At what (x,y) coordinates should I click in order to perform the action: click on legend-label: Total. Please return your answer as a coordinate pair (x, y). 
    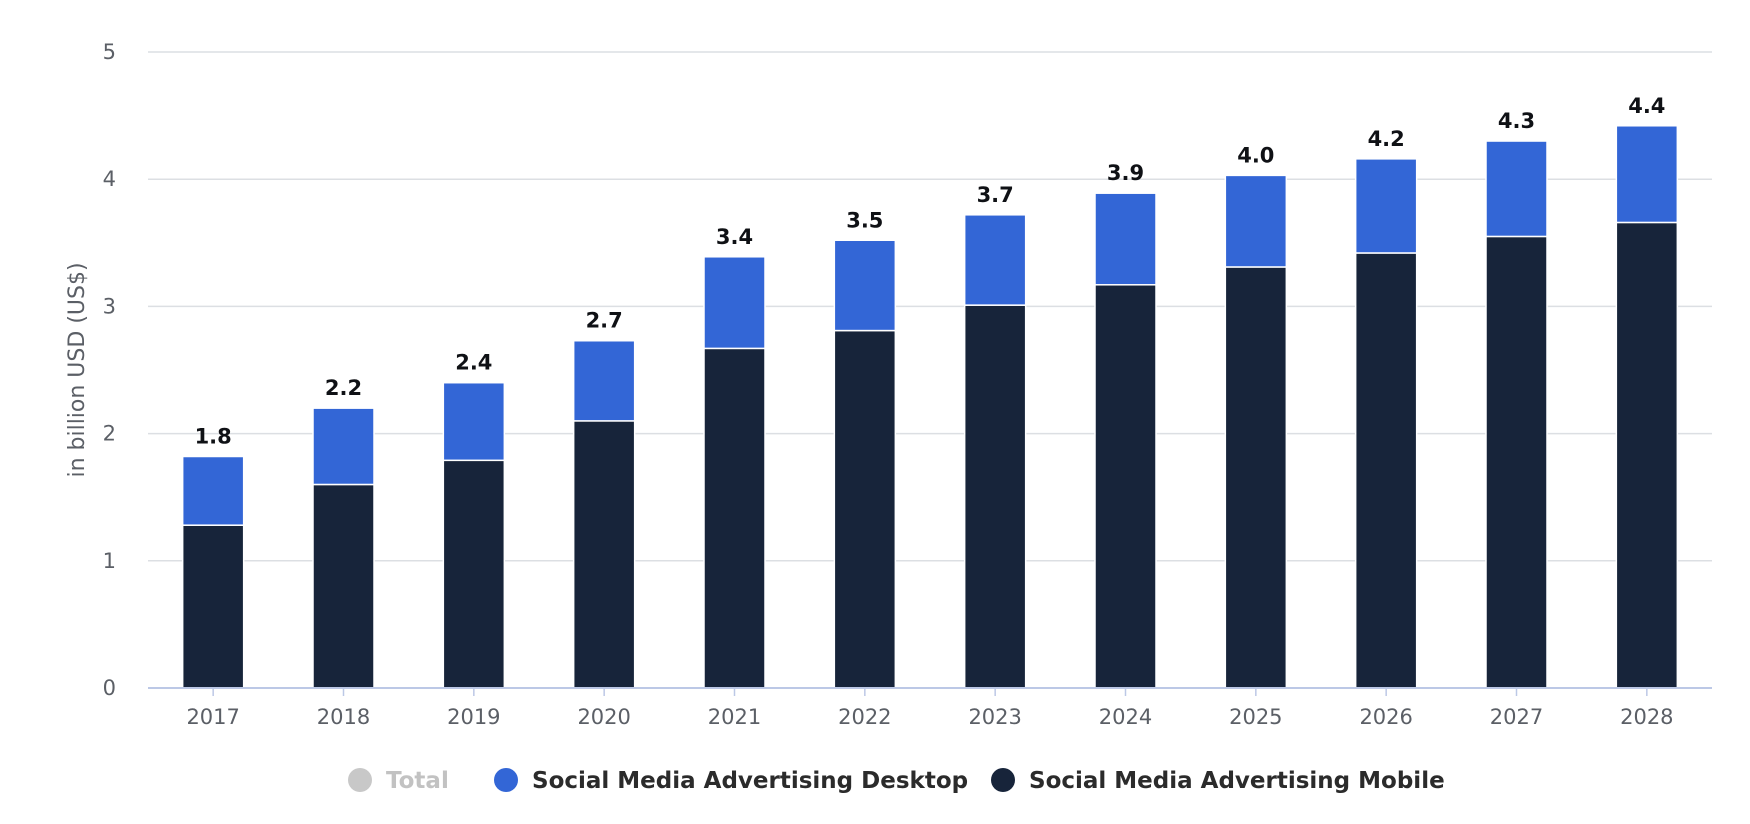
    Looking at the image, I should click on (417, 781).